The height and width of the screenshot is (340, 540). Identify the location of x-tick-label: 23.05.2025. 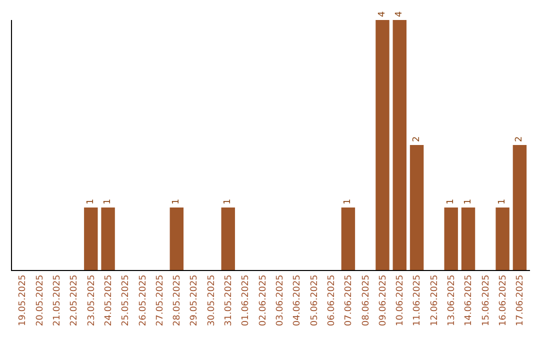
(91, 300).